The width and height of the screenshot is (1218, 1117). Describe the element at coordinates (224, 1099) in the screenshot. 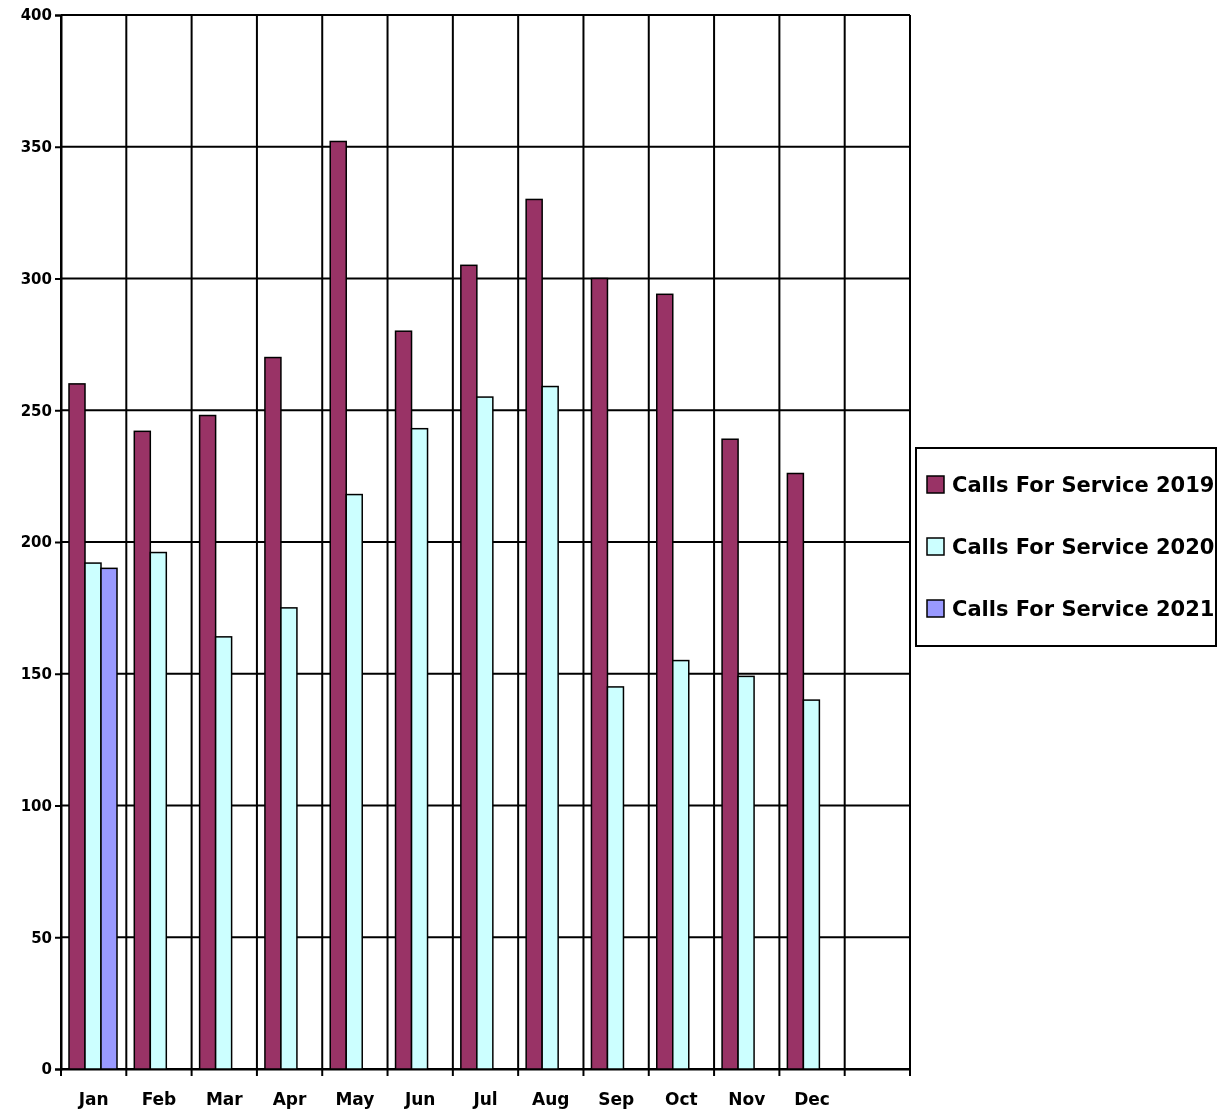

I see `x-tick-label: Mar` at that location.